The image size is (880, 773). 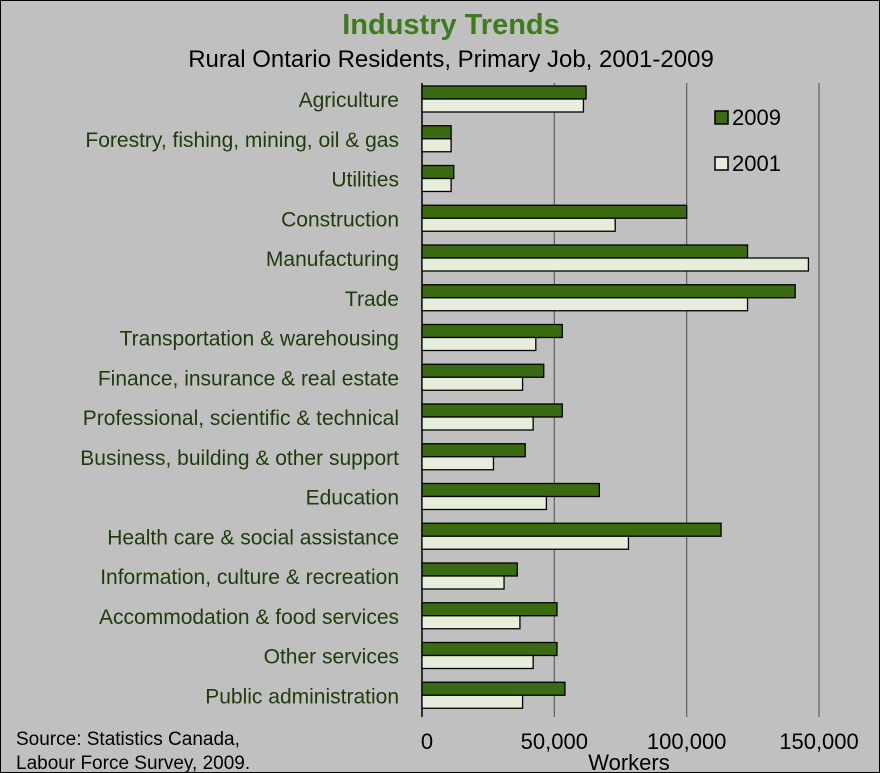 What do you see at coordinates (259, 339) in the screenshot?
I see `category-label: Transportation & warehousing` at bounding box center [259, 339].